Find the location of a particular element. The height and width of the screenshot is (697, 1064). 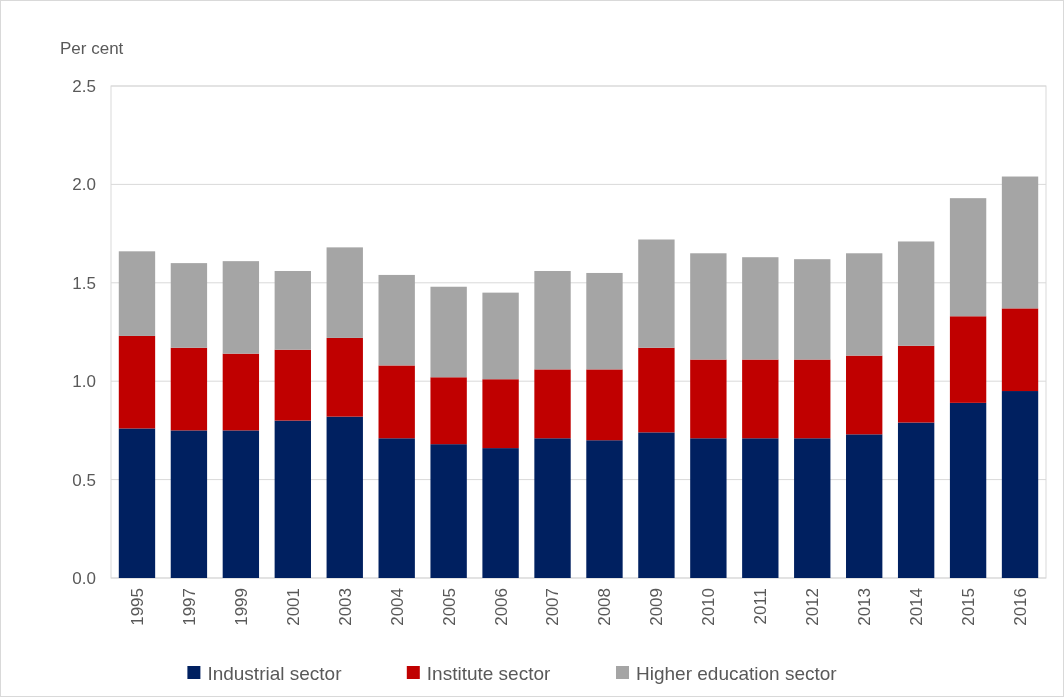

x-tick-label: 2004 is located at coordinates (397, 607).